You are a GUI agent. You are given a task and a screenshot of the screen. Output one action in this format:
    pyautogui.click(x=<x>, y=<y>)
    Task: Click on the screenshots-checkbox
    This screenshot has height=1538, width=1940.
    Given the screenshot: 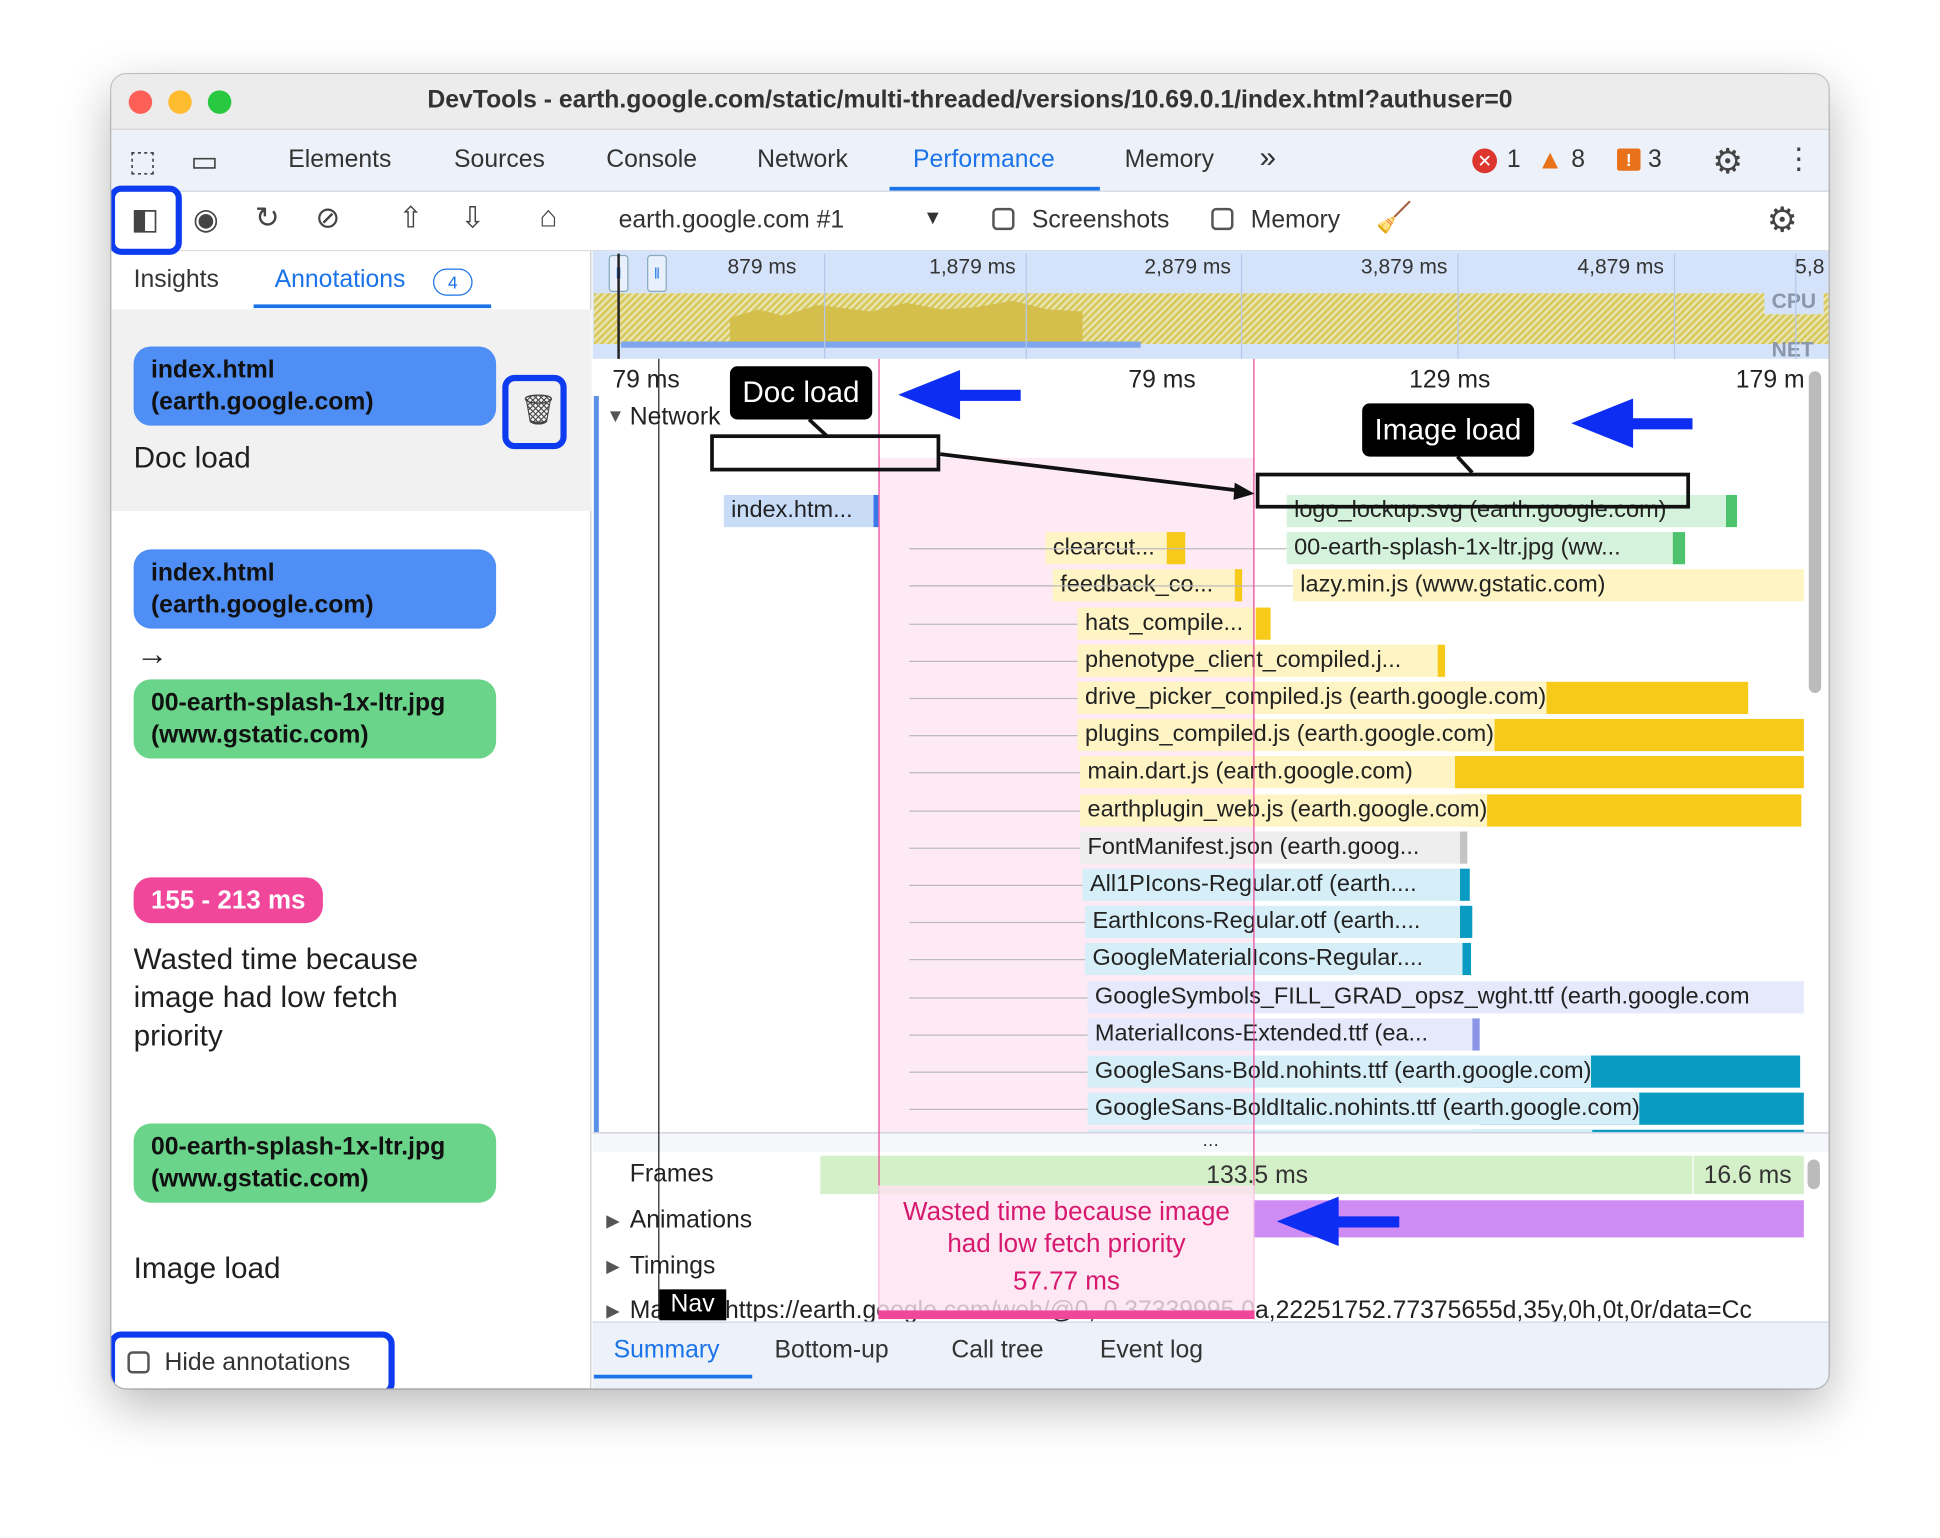 What is the action you would take?
    pyautogui.click(x=1003, y=219)
    